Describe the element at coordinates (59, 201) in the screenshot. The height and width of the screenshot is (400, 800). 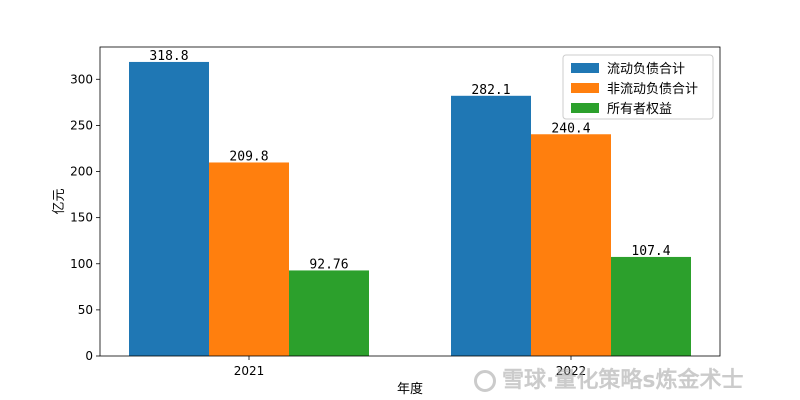
I see `y-axis-label: 亿元` at that location.